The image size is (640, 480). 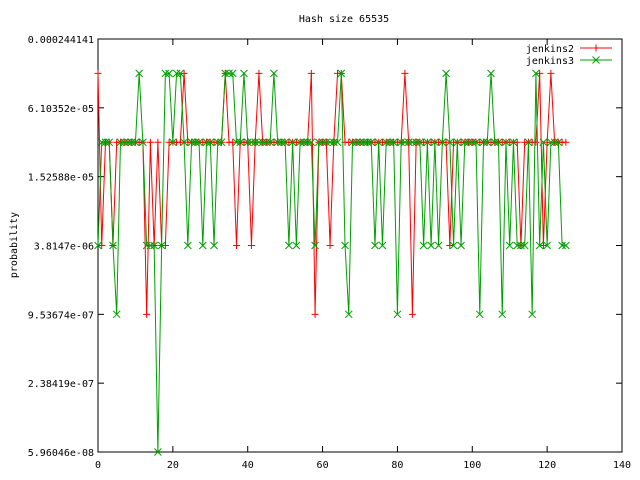 What do you see at coordinates (61, 384) in the screenshot?
I see `y-tick-label: 2.38419e-07` at bounding box center [61, 384].